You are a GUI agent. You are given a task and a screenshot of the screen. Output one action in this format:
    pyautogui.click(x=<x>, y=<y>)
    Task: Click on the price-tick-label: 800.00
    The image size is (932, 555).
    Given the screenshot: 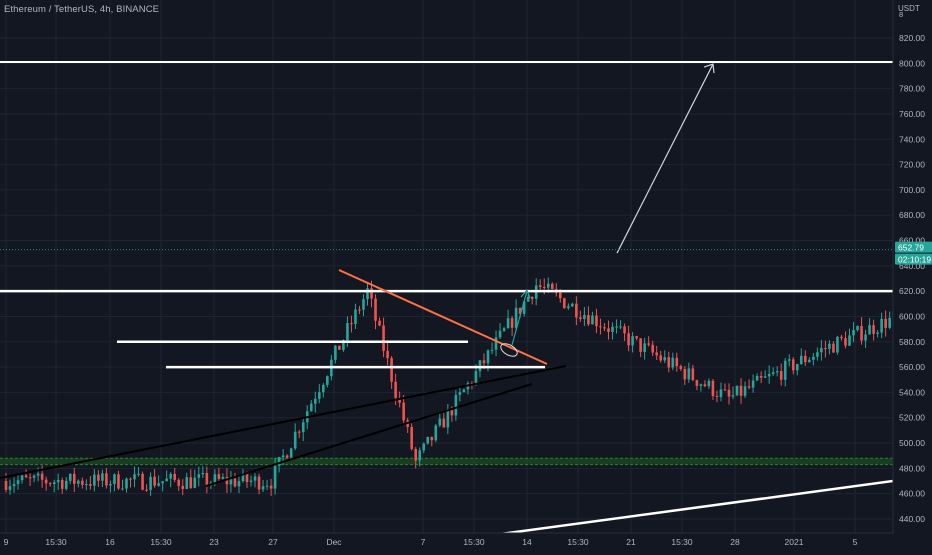 What is the action you would take?
    pyautogui.click(x=912, y=63)
    